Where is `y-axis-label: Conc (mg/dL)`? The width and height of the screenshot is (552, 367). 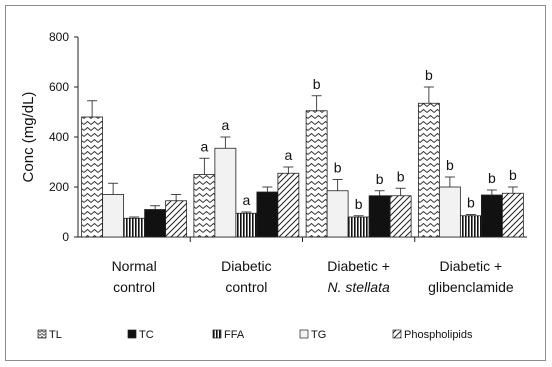 y-axis-label: Conc (mg/dL) is located at coordinates (28, 137).